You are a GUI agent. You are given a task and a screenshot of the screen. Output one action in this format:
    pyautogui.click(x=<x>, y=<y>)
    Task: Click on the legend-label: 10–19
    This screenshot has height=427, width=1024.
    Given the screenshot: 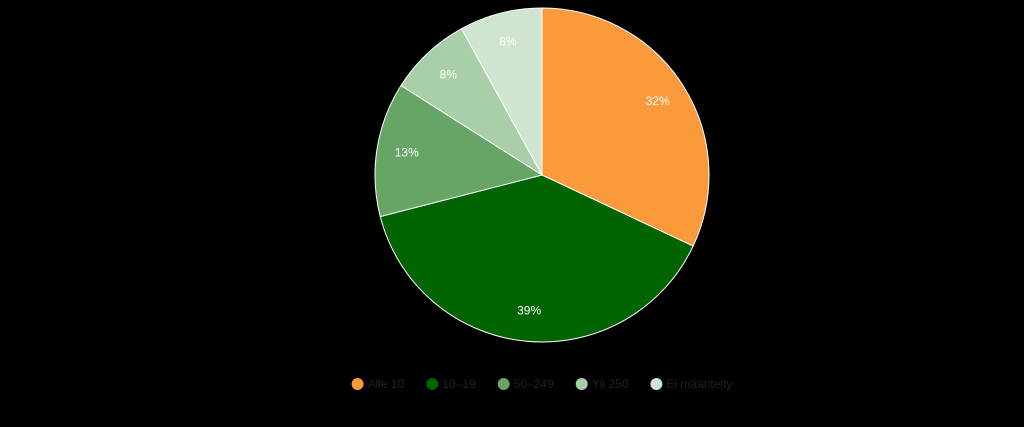 What is the action you would take?
    pyautogui.click(x=459, y=384)
    